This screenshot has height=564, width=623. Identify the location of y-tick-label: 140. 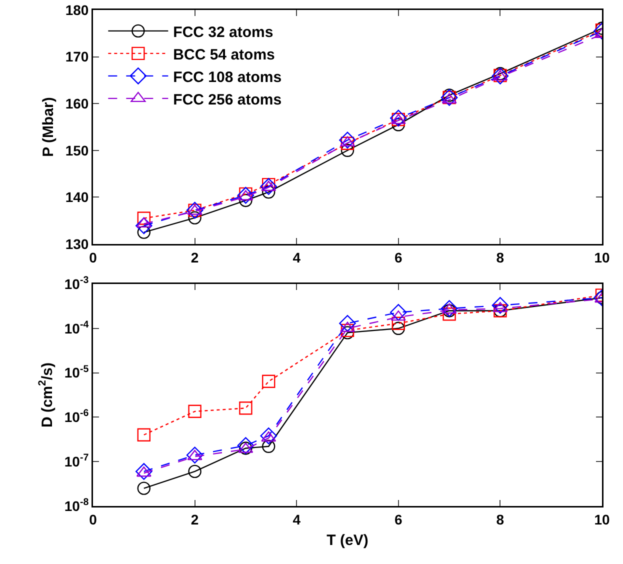
(77, 197).